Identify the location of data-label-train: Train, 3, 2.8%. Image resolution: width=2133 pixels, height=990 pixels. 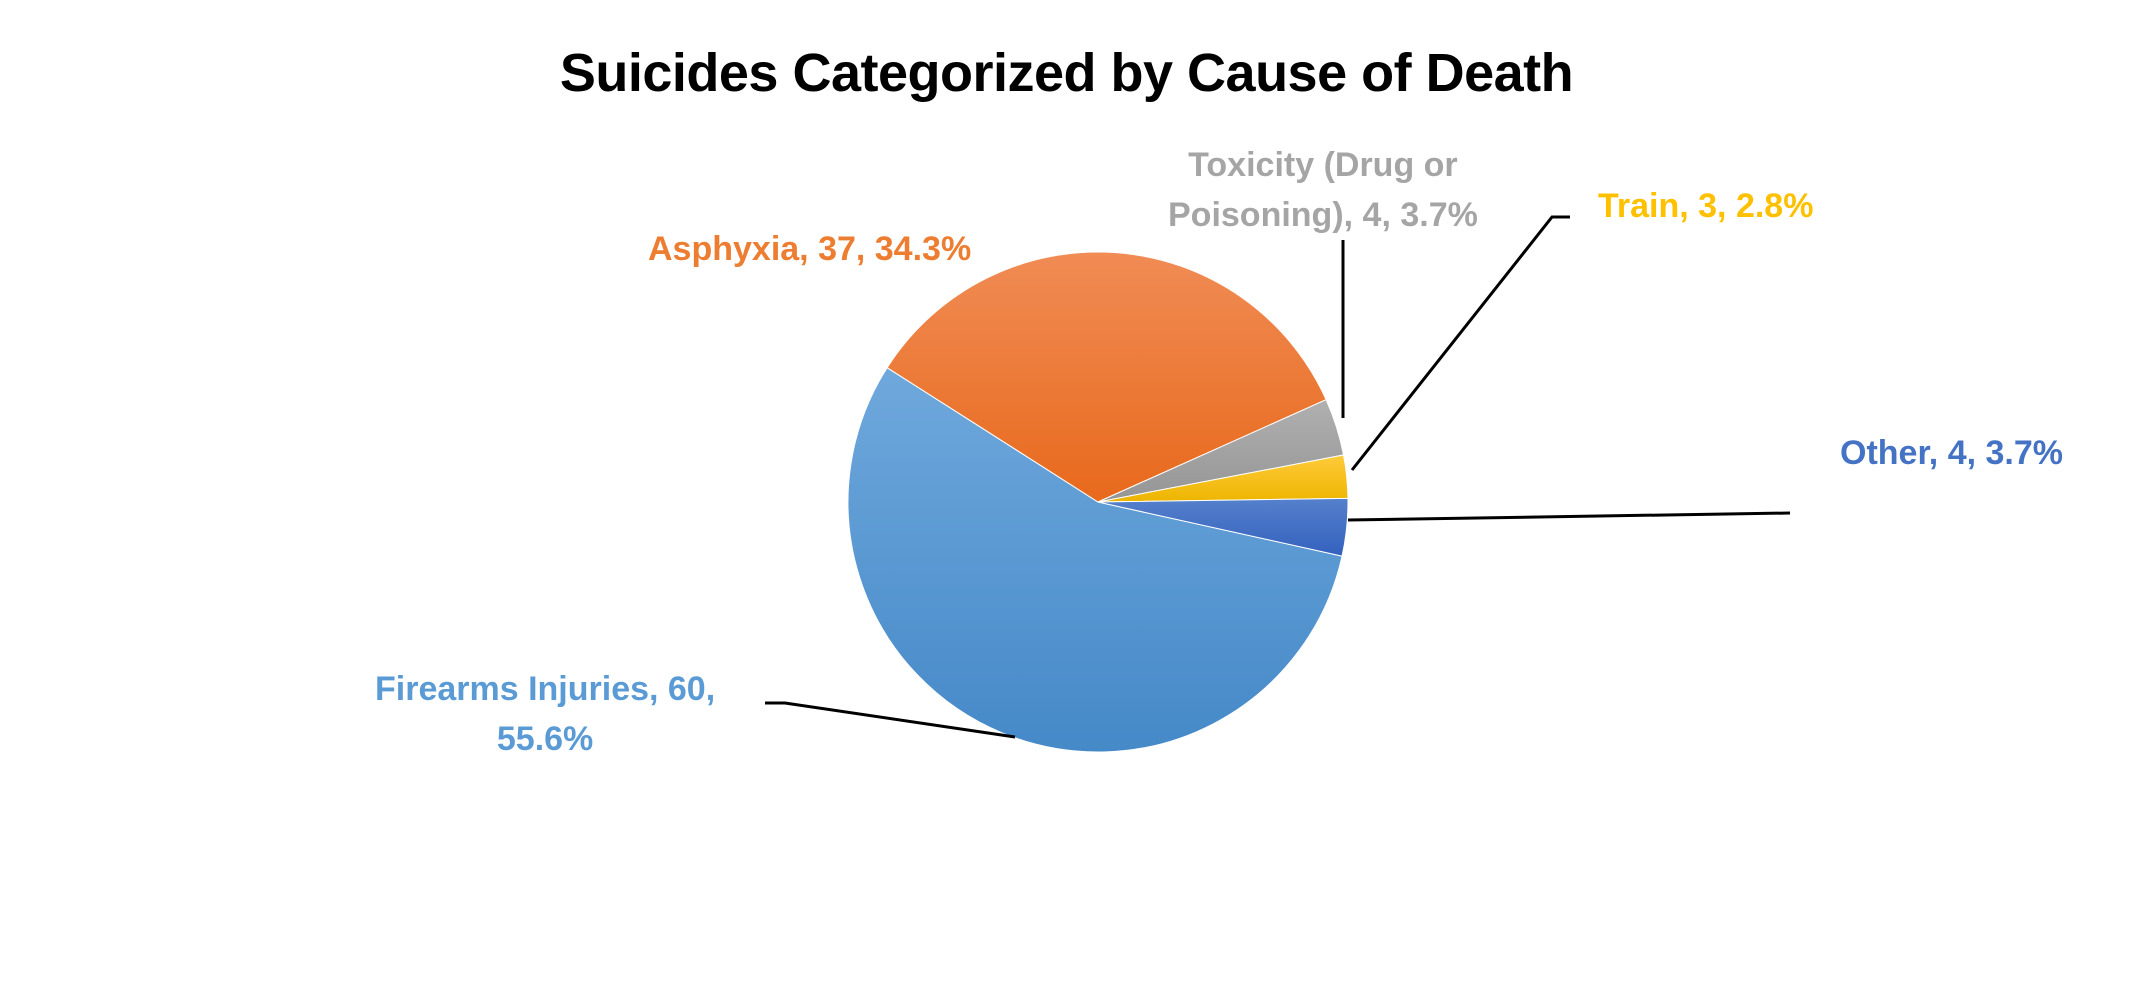
(1706, 206).